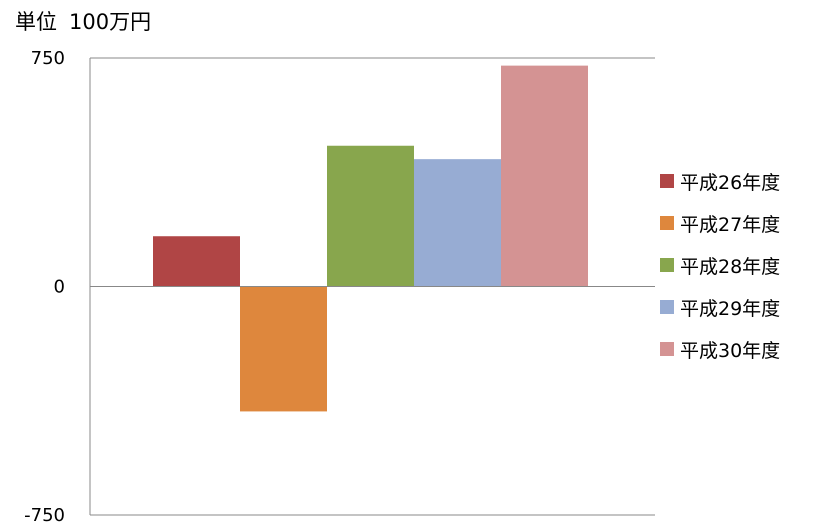 The image size is (829, 528). What do you see at coordinates (44, 515) in the screenshot?
I see `y-tick-label: -750` at bounding box center [44, 515].